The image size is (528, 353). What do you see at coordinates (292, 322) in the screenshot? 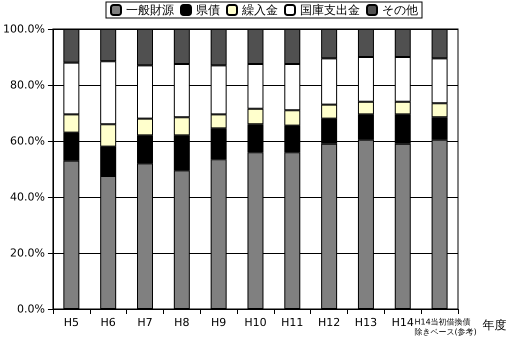
I see `x-tick-label: H11` at bounding box center [292, 322].